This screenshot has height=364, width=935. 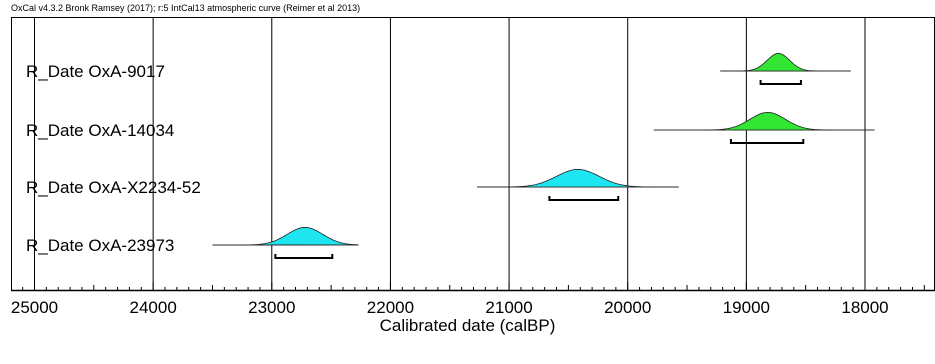 What do you see at coordinates (746, 307) in the screenshot?
I see `tick-label-19000: 19000` at bounding box center [746, 307].